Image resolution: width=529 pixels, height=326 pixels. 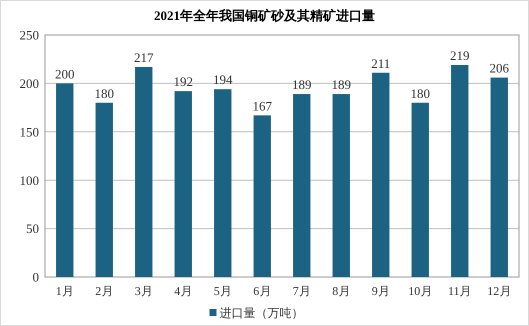 What do you see at coordinates (500, 68) in the screenshot?
I see `data-label: 206` at bounding box center [500, 68].